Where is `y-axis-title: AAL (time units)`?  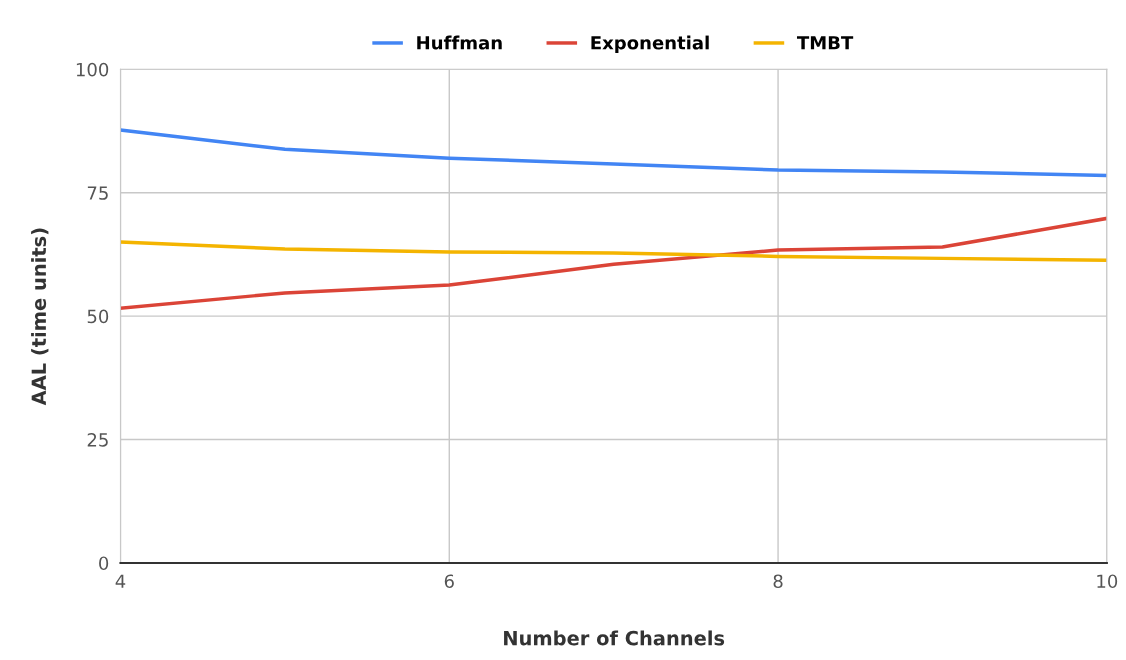
y-axis-title: AAL (time units) is located at coordinates (40, 317).